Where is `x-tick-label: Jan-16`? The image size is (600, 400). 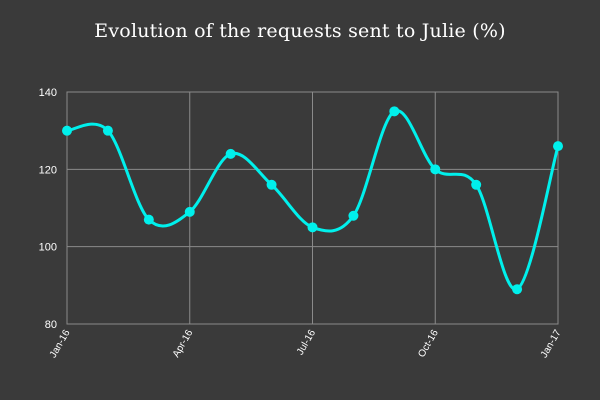
x-tick-label: Jan-16 is located at coordinates (60, 344).